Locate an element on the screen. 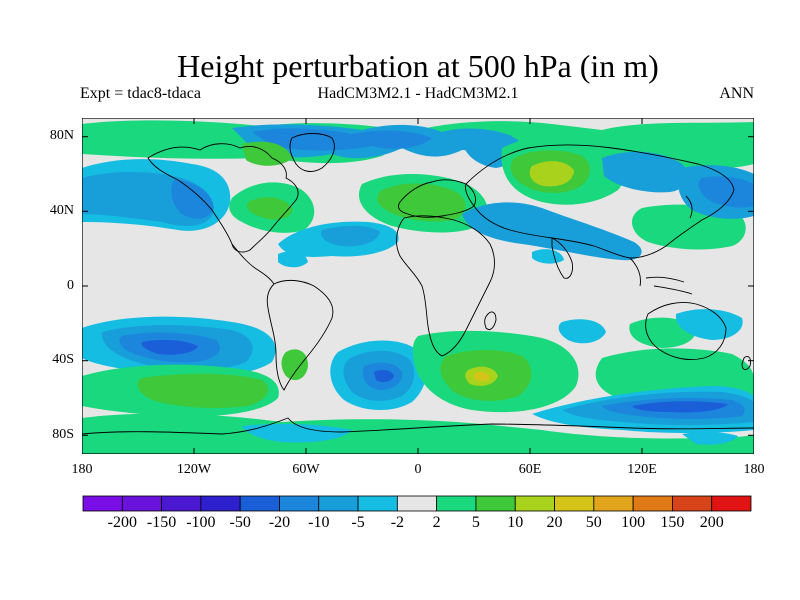 The width and height of the screenshot is (800, 600). colorbar-label: 100 is located at coordinates (633, 522).